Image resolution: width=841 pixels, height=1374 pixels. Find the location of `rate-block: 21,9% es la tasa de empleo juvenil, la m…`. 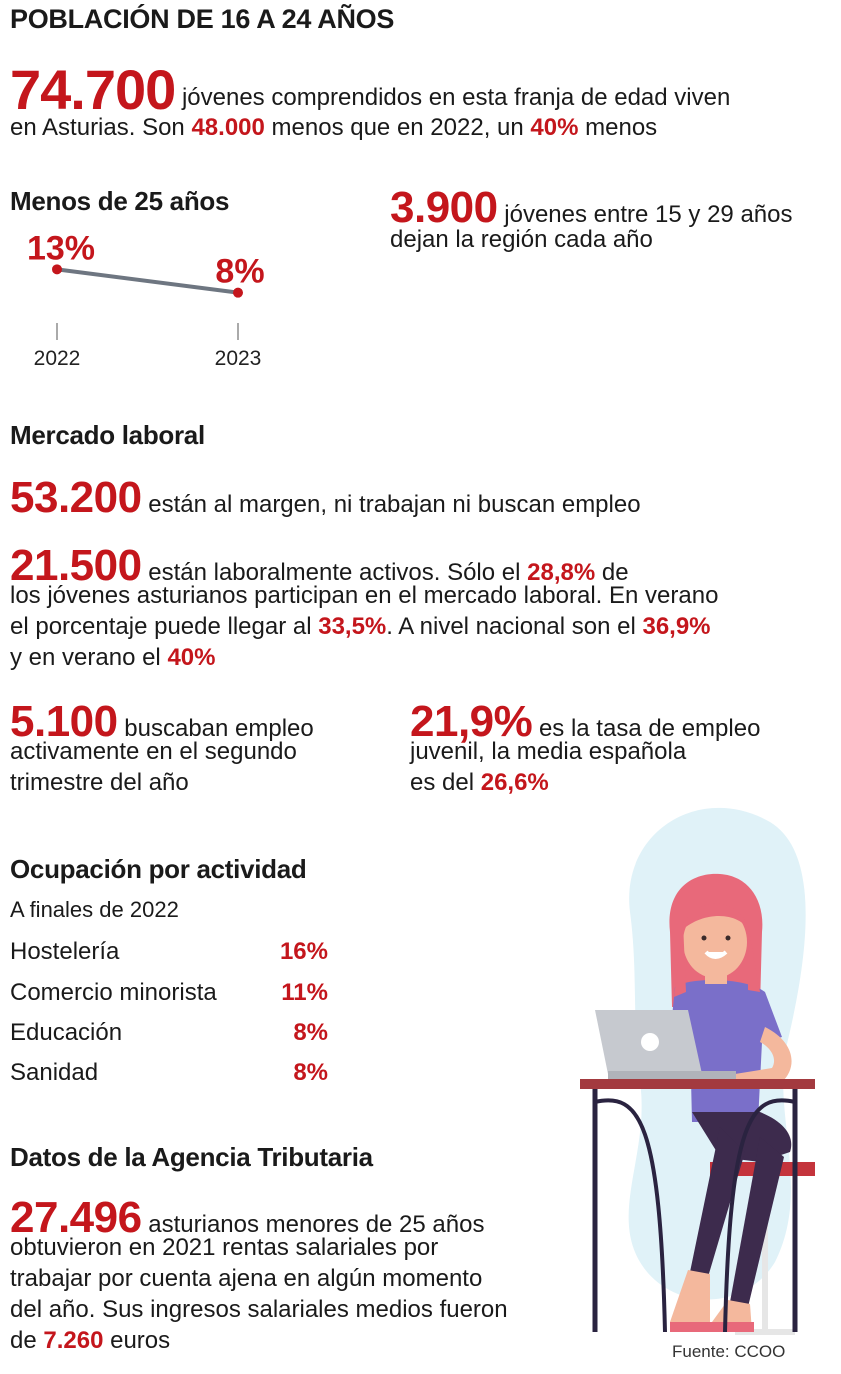

rate-block: 21,9% es la tasa de empleo juvenil, la m… is located at coordinates (622, 749).